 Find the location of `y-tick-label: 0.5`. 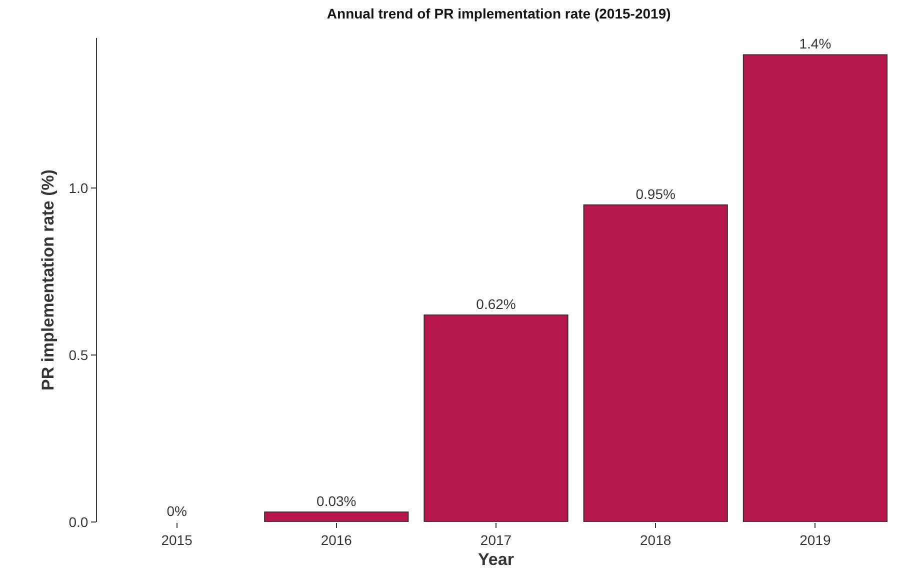

y-tick-label: 0.5 is located at coordinates (78, 355).